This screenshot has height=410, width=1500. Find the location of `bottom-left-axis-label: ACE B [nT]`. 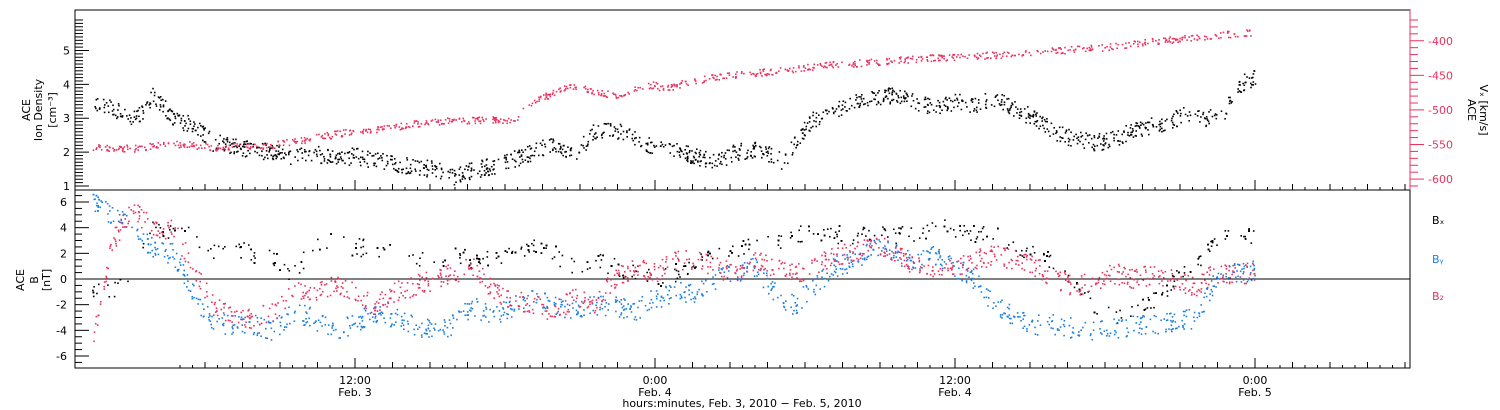

bottom-left-axis-label: ACE B [nT] is located at coordinates (33, 280).